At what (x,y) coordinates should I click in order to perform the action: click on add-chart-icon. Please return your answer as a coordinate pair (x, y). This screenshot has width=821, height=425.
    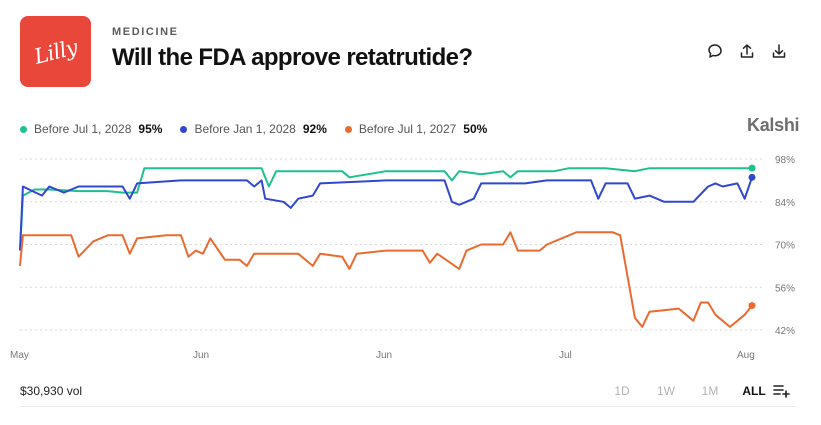
    Looking at the image, I should click on (781, 392).